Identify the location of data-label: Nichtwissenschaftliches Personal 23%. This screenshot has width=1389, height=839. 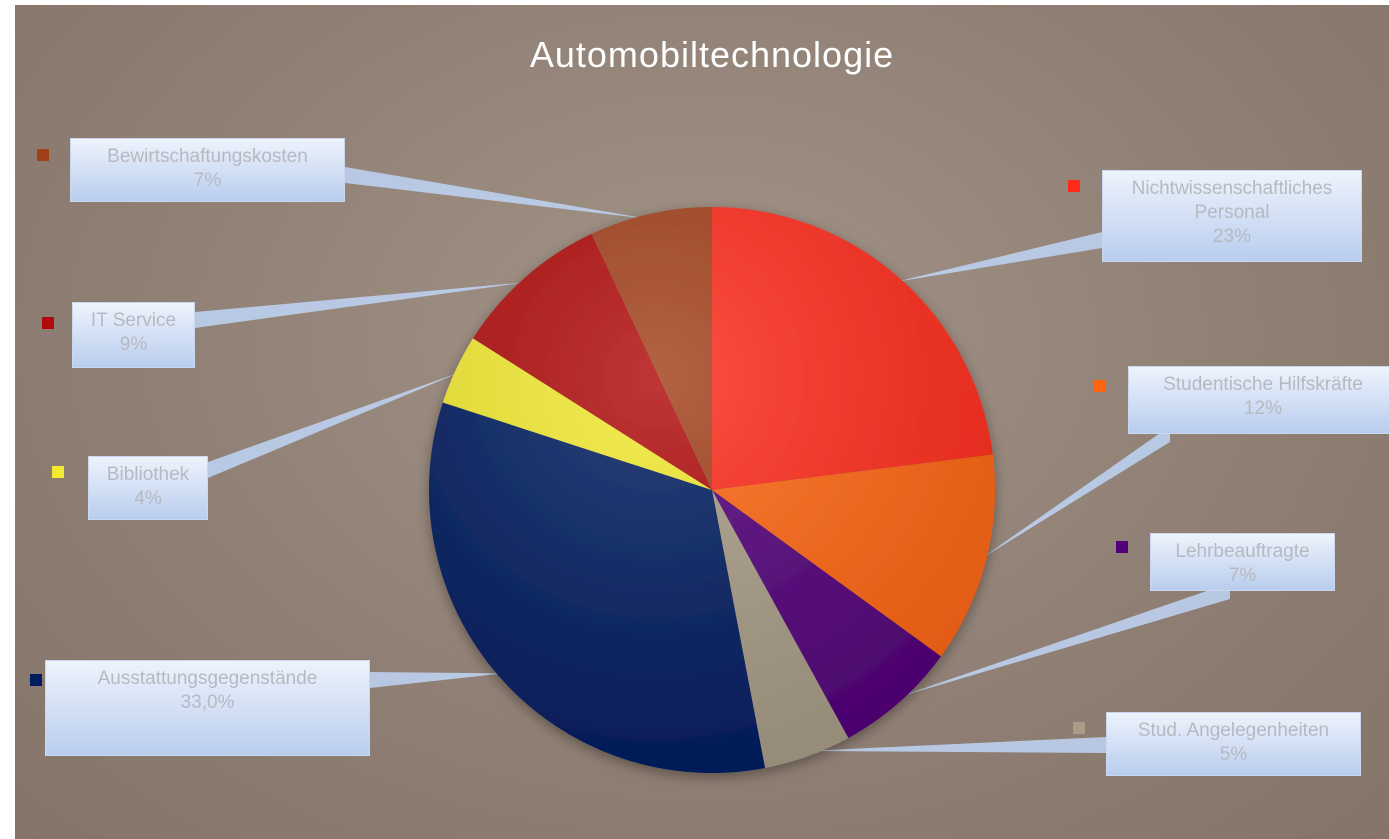
(1232, 216).